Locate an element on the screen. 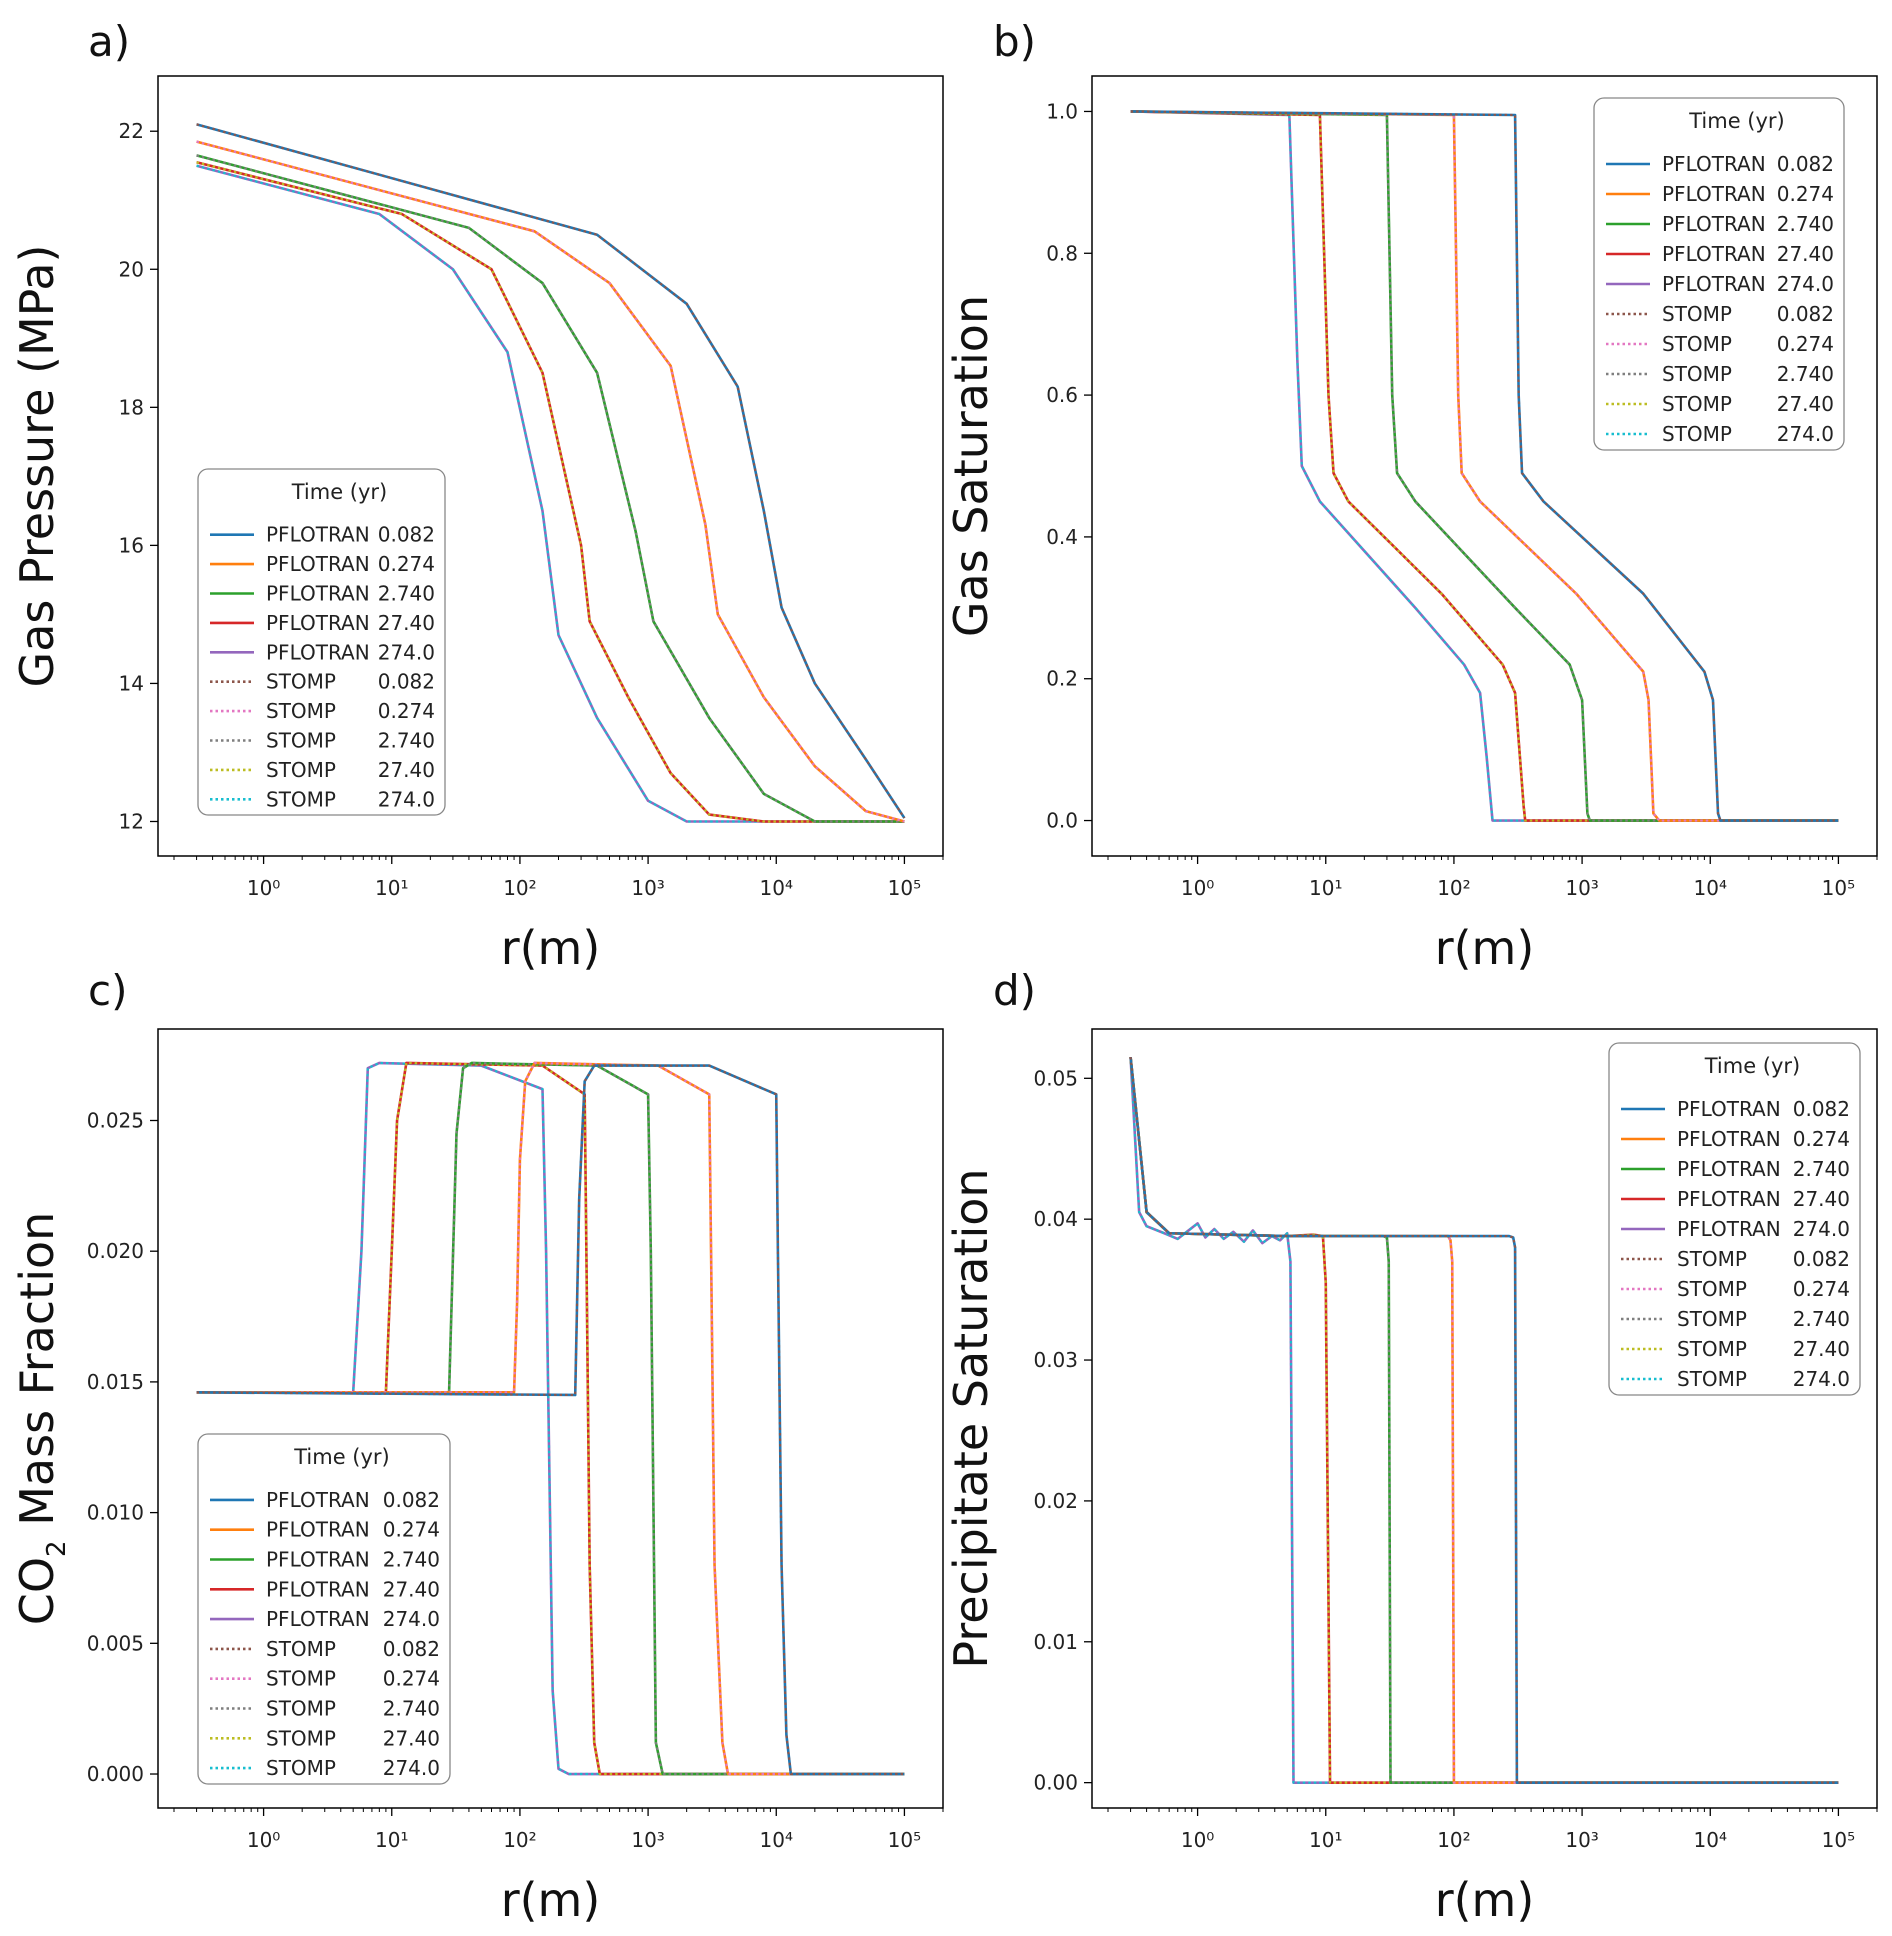 The image size is (1892, 1936). x-tick-label: 10² is located at coordinates (519, 888).